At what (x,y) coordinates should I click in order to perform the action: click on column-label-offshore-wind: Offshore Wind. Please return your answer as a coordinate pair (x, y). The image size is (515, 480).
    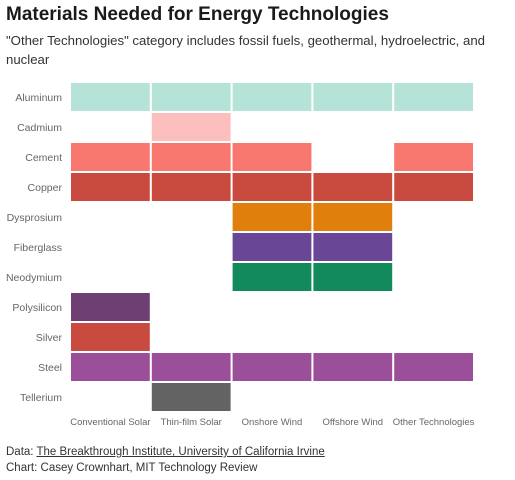
    Looking at the image, I should click on (353, 422).